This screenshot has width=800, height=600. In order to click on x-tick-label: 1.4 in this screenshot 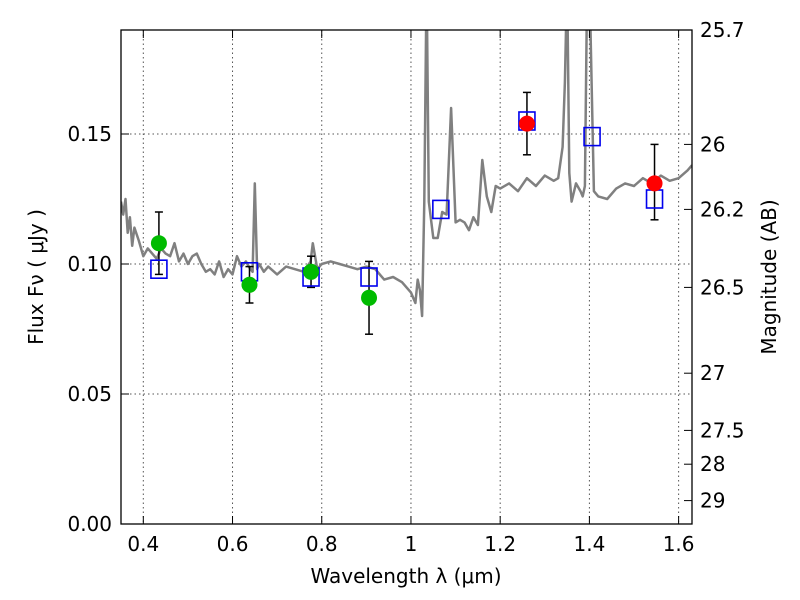, I will do `click(589, 544)`.